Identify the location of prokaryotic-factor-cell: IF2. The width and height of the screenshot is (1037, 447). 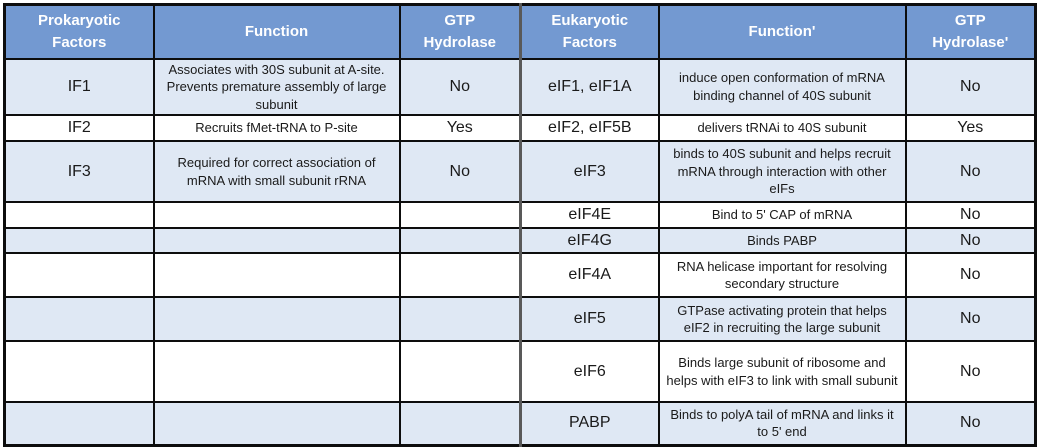
(79, 128).